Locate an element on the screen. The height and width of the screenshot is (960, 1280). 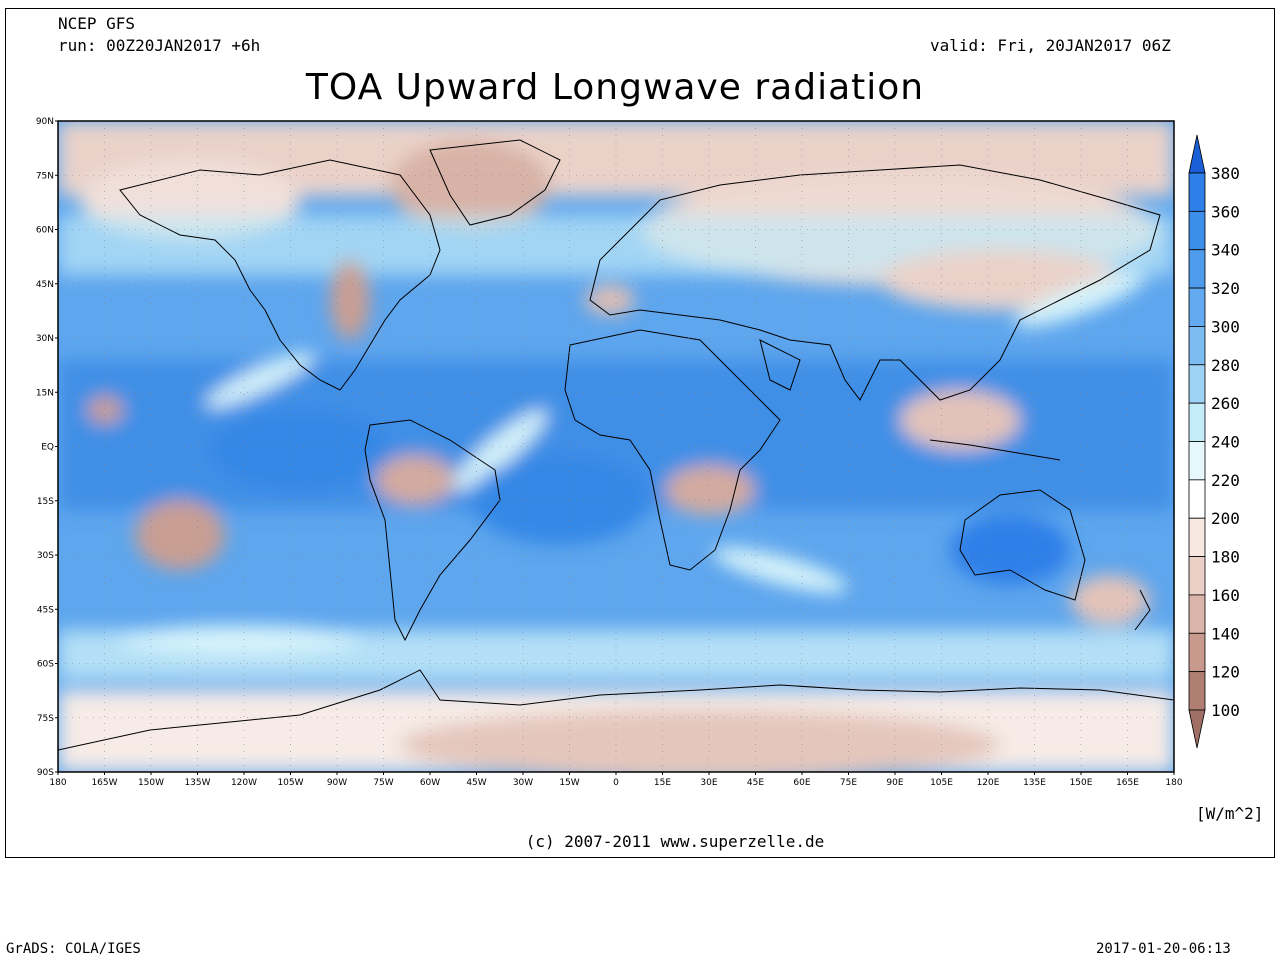
colorbar-label: 260 is located at coordinates (1225, 403).